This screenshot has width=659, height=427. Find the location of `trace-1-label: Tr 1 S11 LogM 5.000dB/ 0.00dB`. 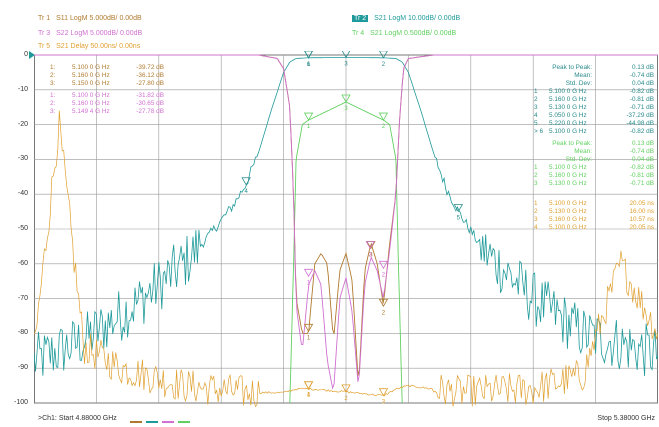

trace-1-label: Tr 1 S11 LogM 5.000dB/ 0.00dB is located at coordinates (90, 19).